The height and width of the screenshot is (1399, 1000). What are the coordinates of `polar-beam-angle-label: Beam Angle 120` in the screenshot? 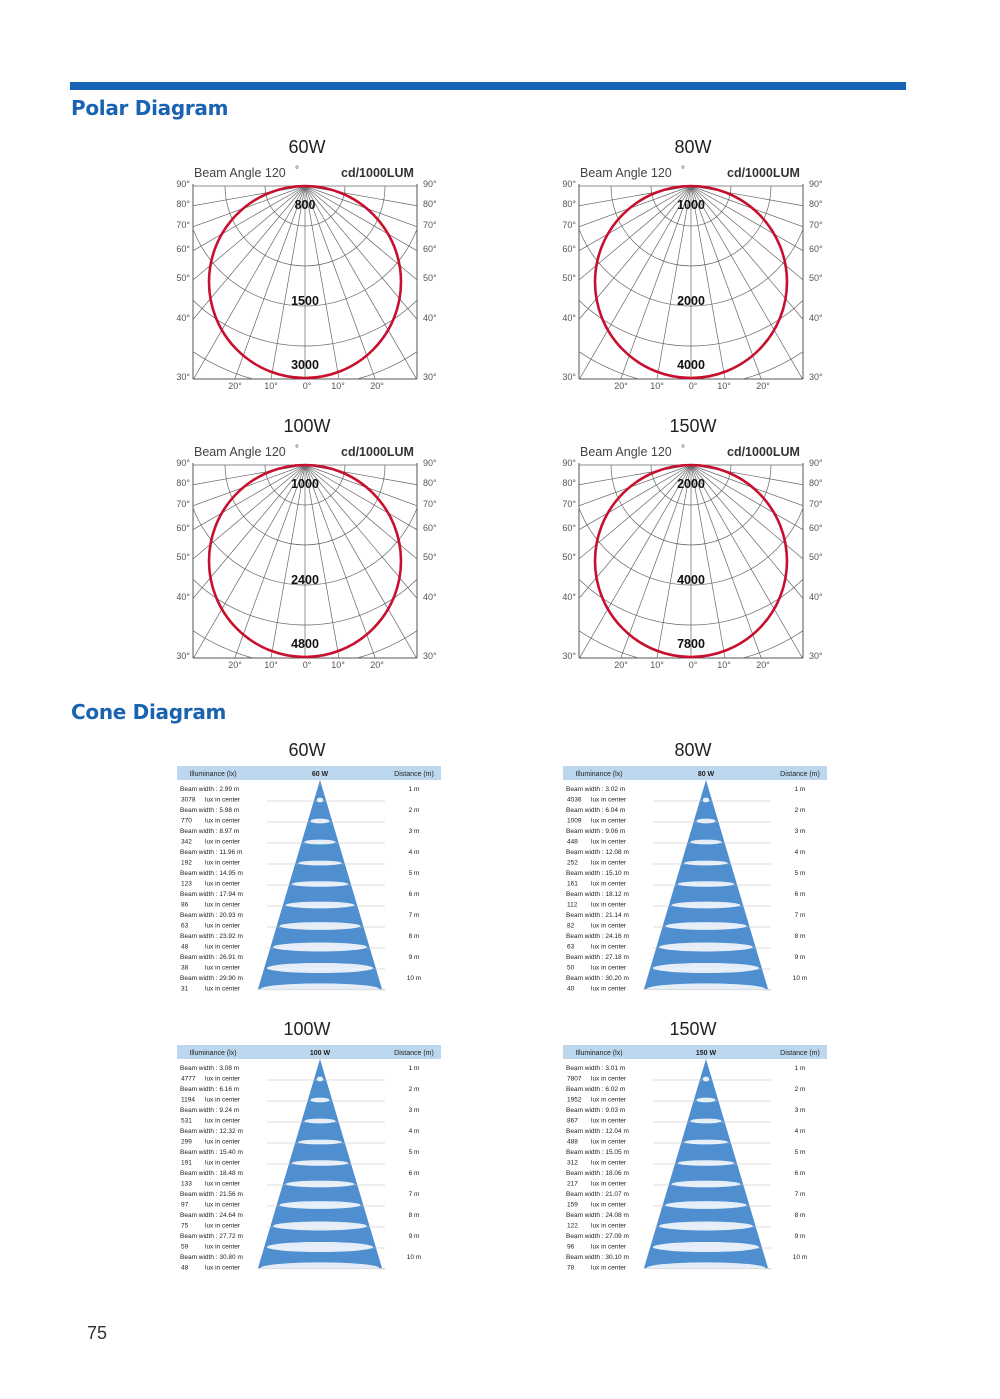 It's located at (240, 173).